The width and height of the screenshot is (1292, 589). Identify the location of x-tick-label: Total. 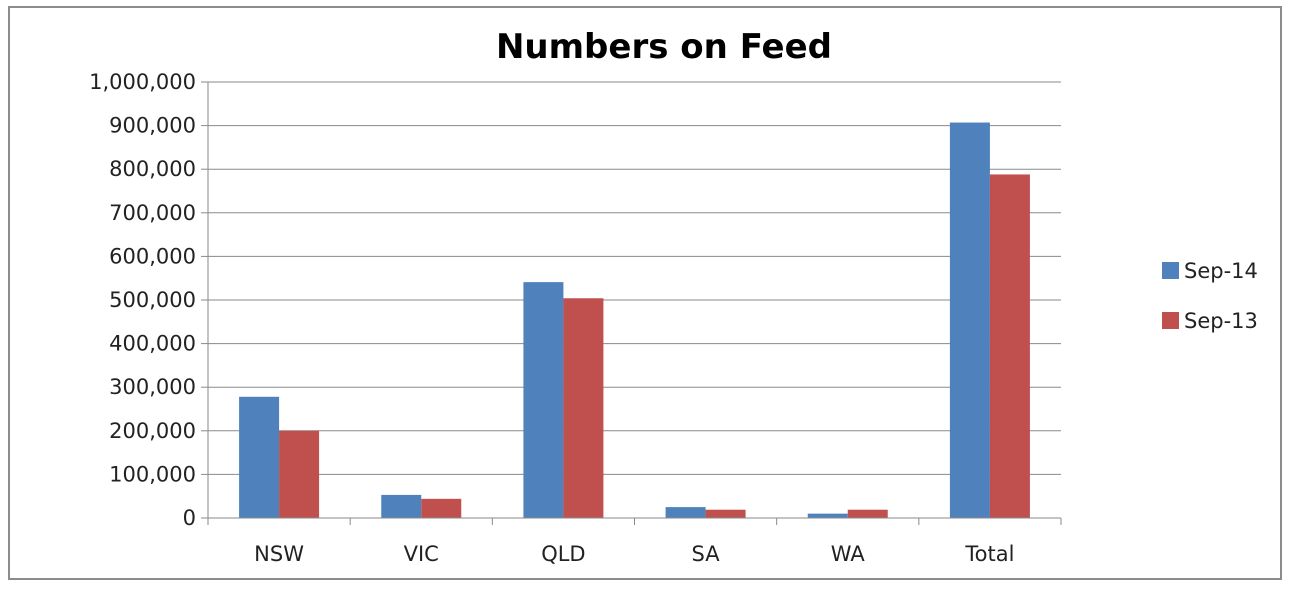
(989, 554).